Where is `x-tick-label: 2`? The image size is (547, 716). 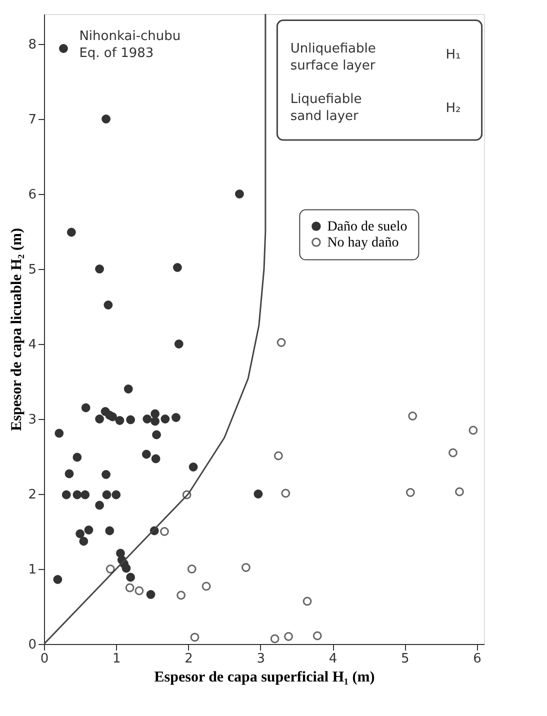 x-tick-label: 2 is located at coordinates (188, 659).